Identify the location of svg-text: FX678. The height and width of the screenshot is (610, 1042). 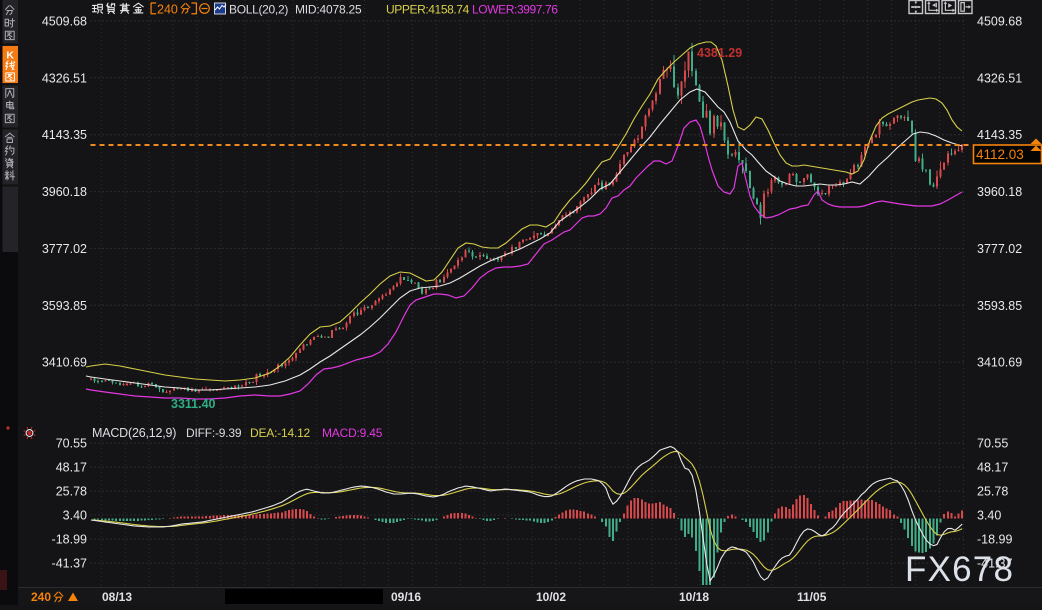
(959, 569).